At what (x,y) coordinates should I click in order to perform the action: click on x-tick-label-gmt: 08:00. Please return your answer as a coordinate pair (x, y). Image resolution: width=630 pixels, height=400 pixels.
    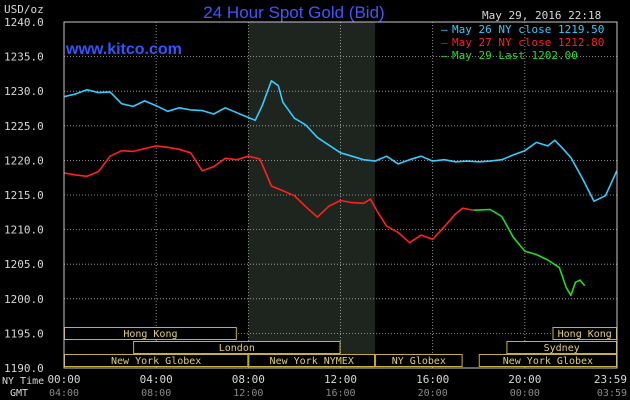
    Looking at the image, I should click on (156, 393).